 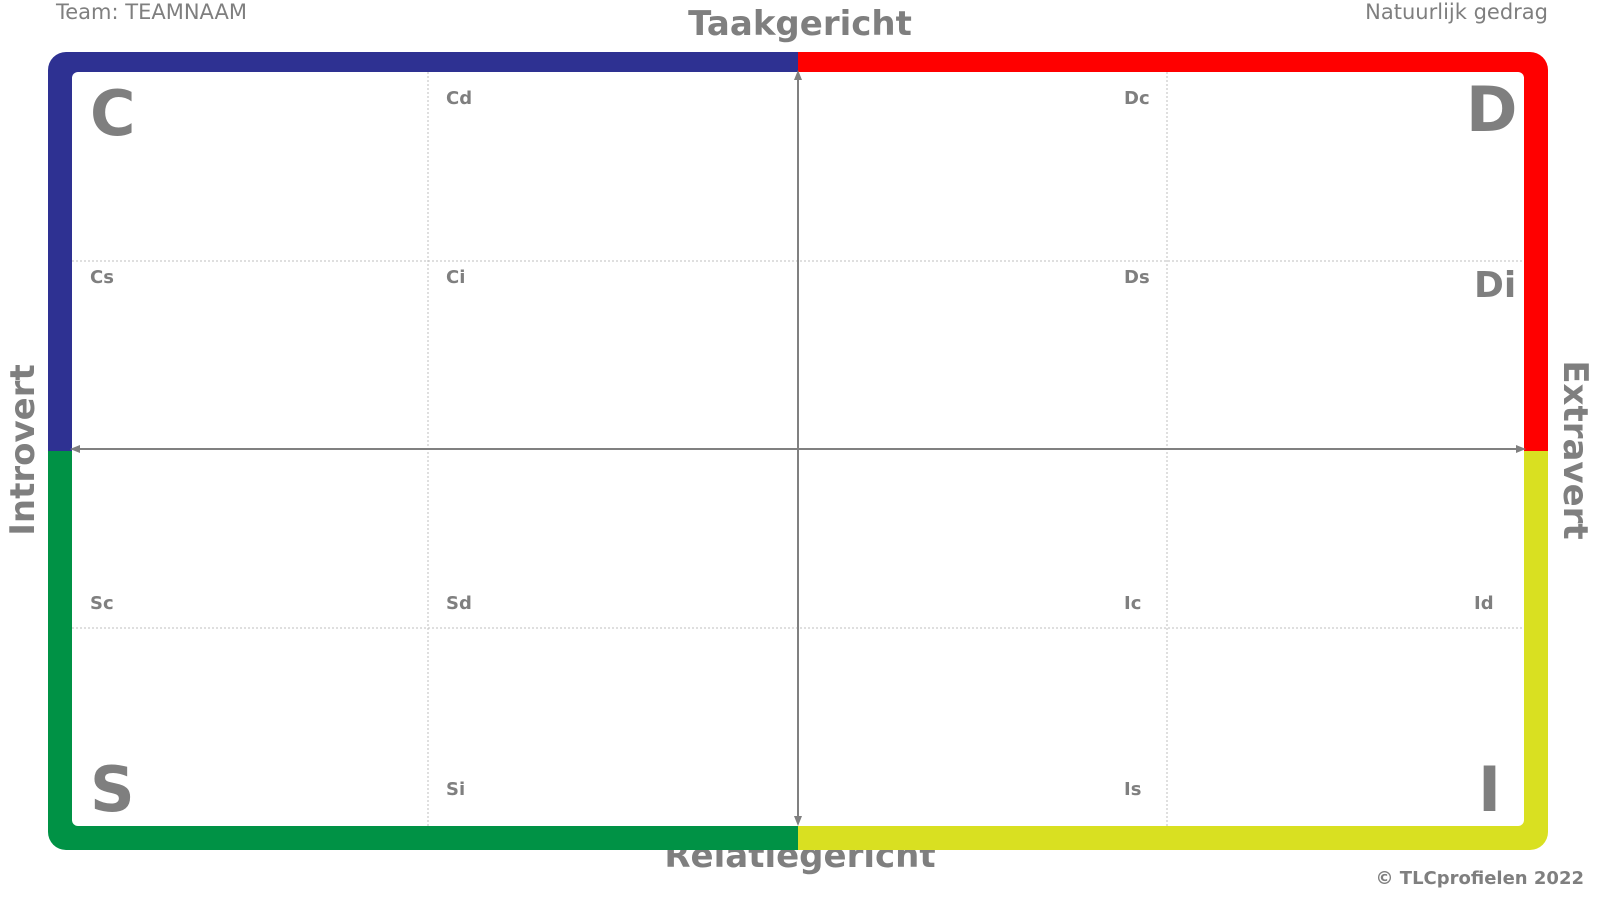 What do you see at coordinates (102, 277) in the screenshot?
I see `cell-label-cs: Cs` at bounding box center [102, 277].